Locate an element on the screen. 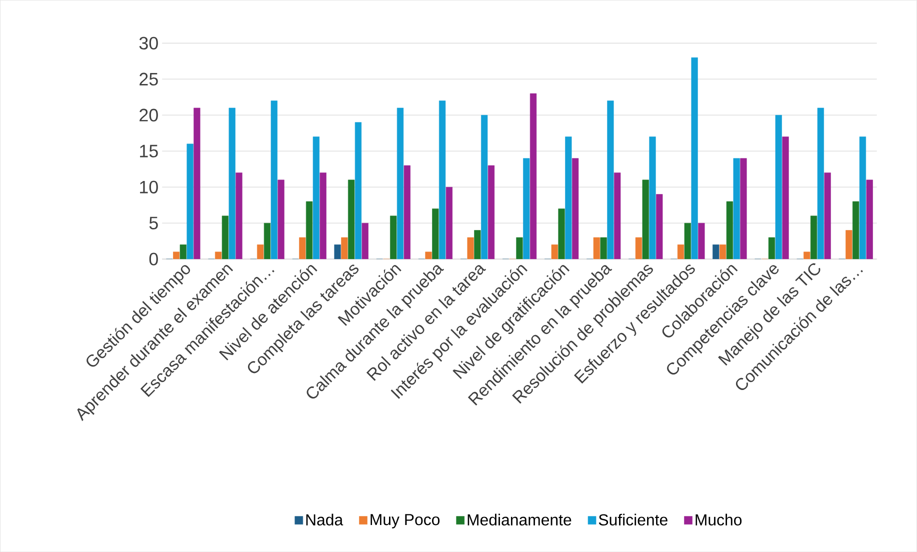  legend-label: Suficiente is located at coordinates (633, 520).